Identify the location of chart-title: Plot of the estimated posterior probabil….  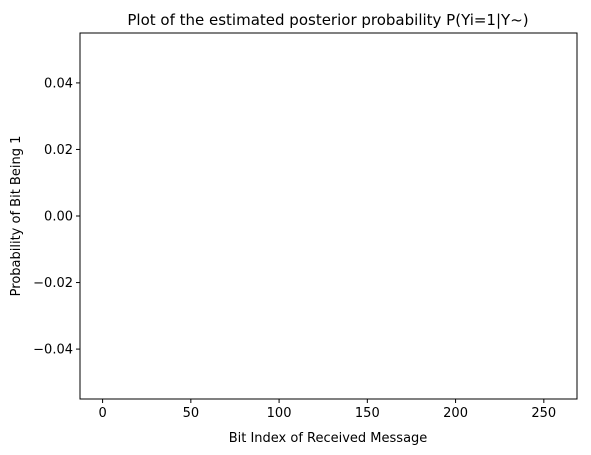
(327, 20).